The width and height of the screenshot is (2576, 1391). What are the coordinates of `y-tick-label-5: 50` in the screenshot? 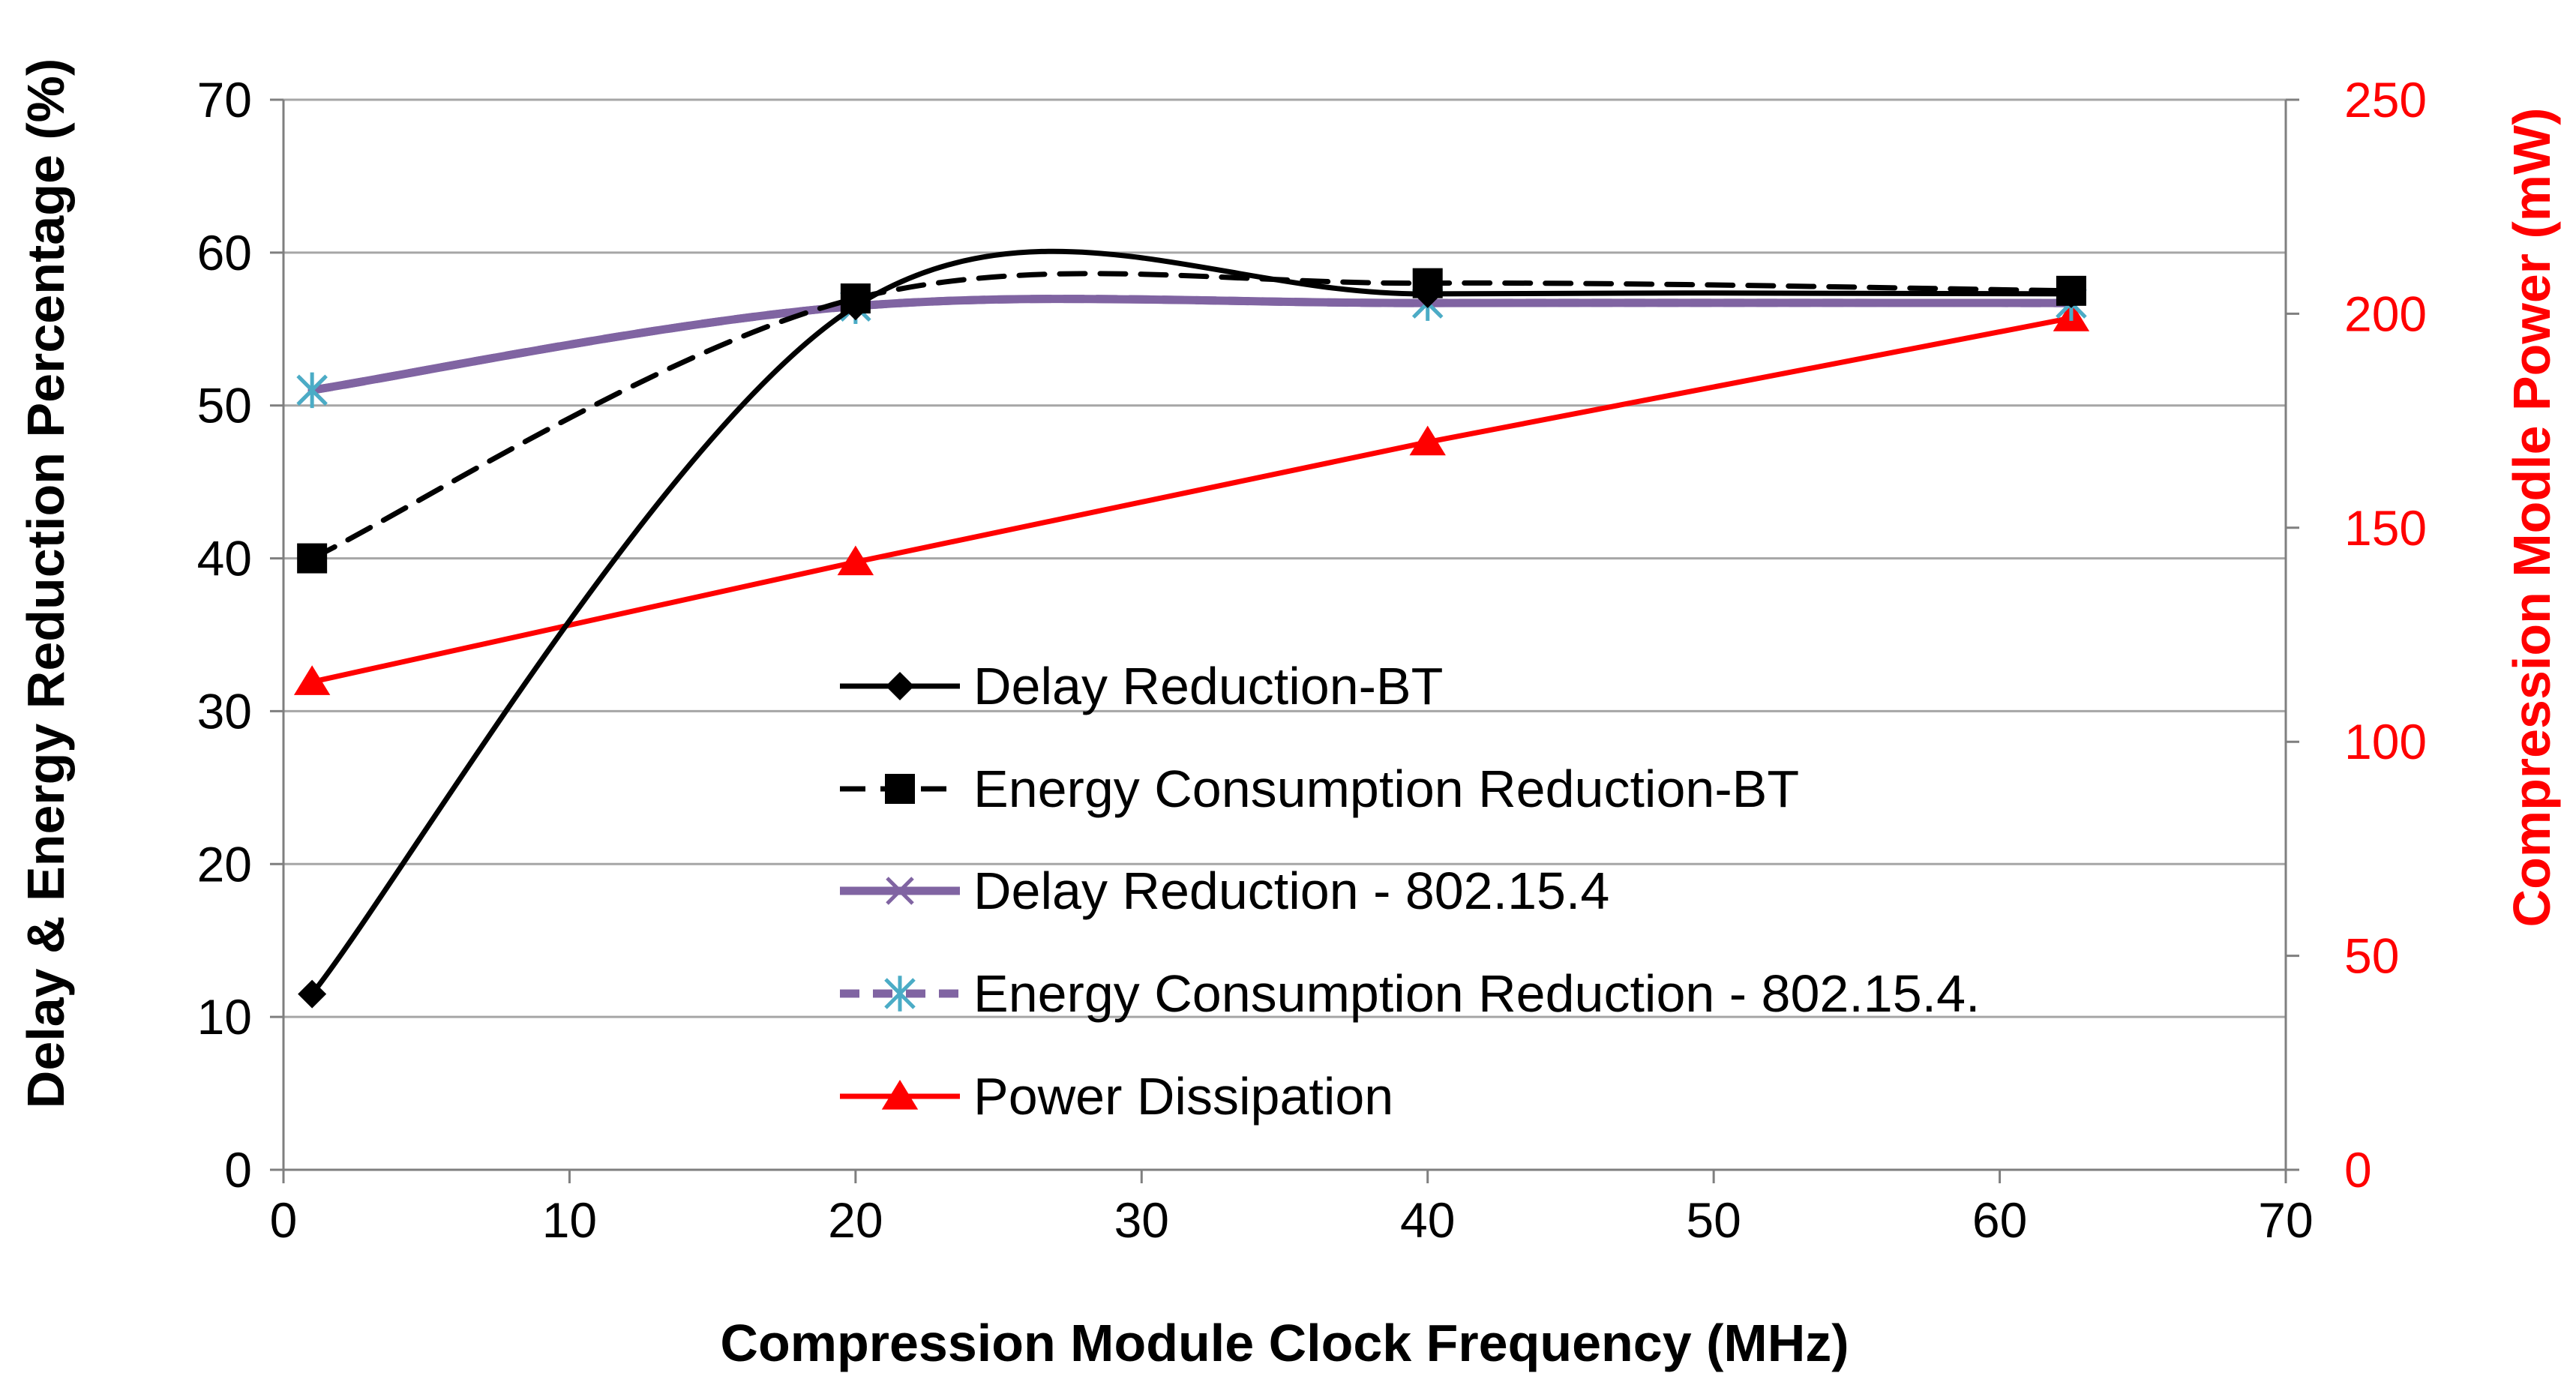 It's located at (225, 405).